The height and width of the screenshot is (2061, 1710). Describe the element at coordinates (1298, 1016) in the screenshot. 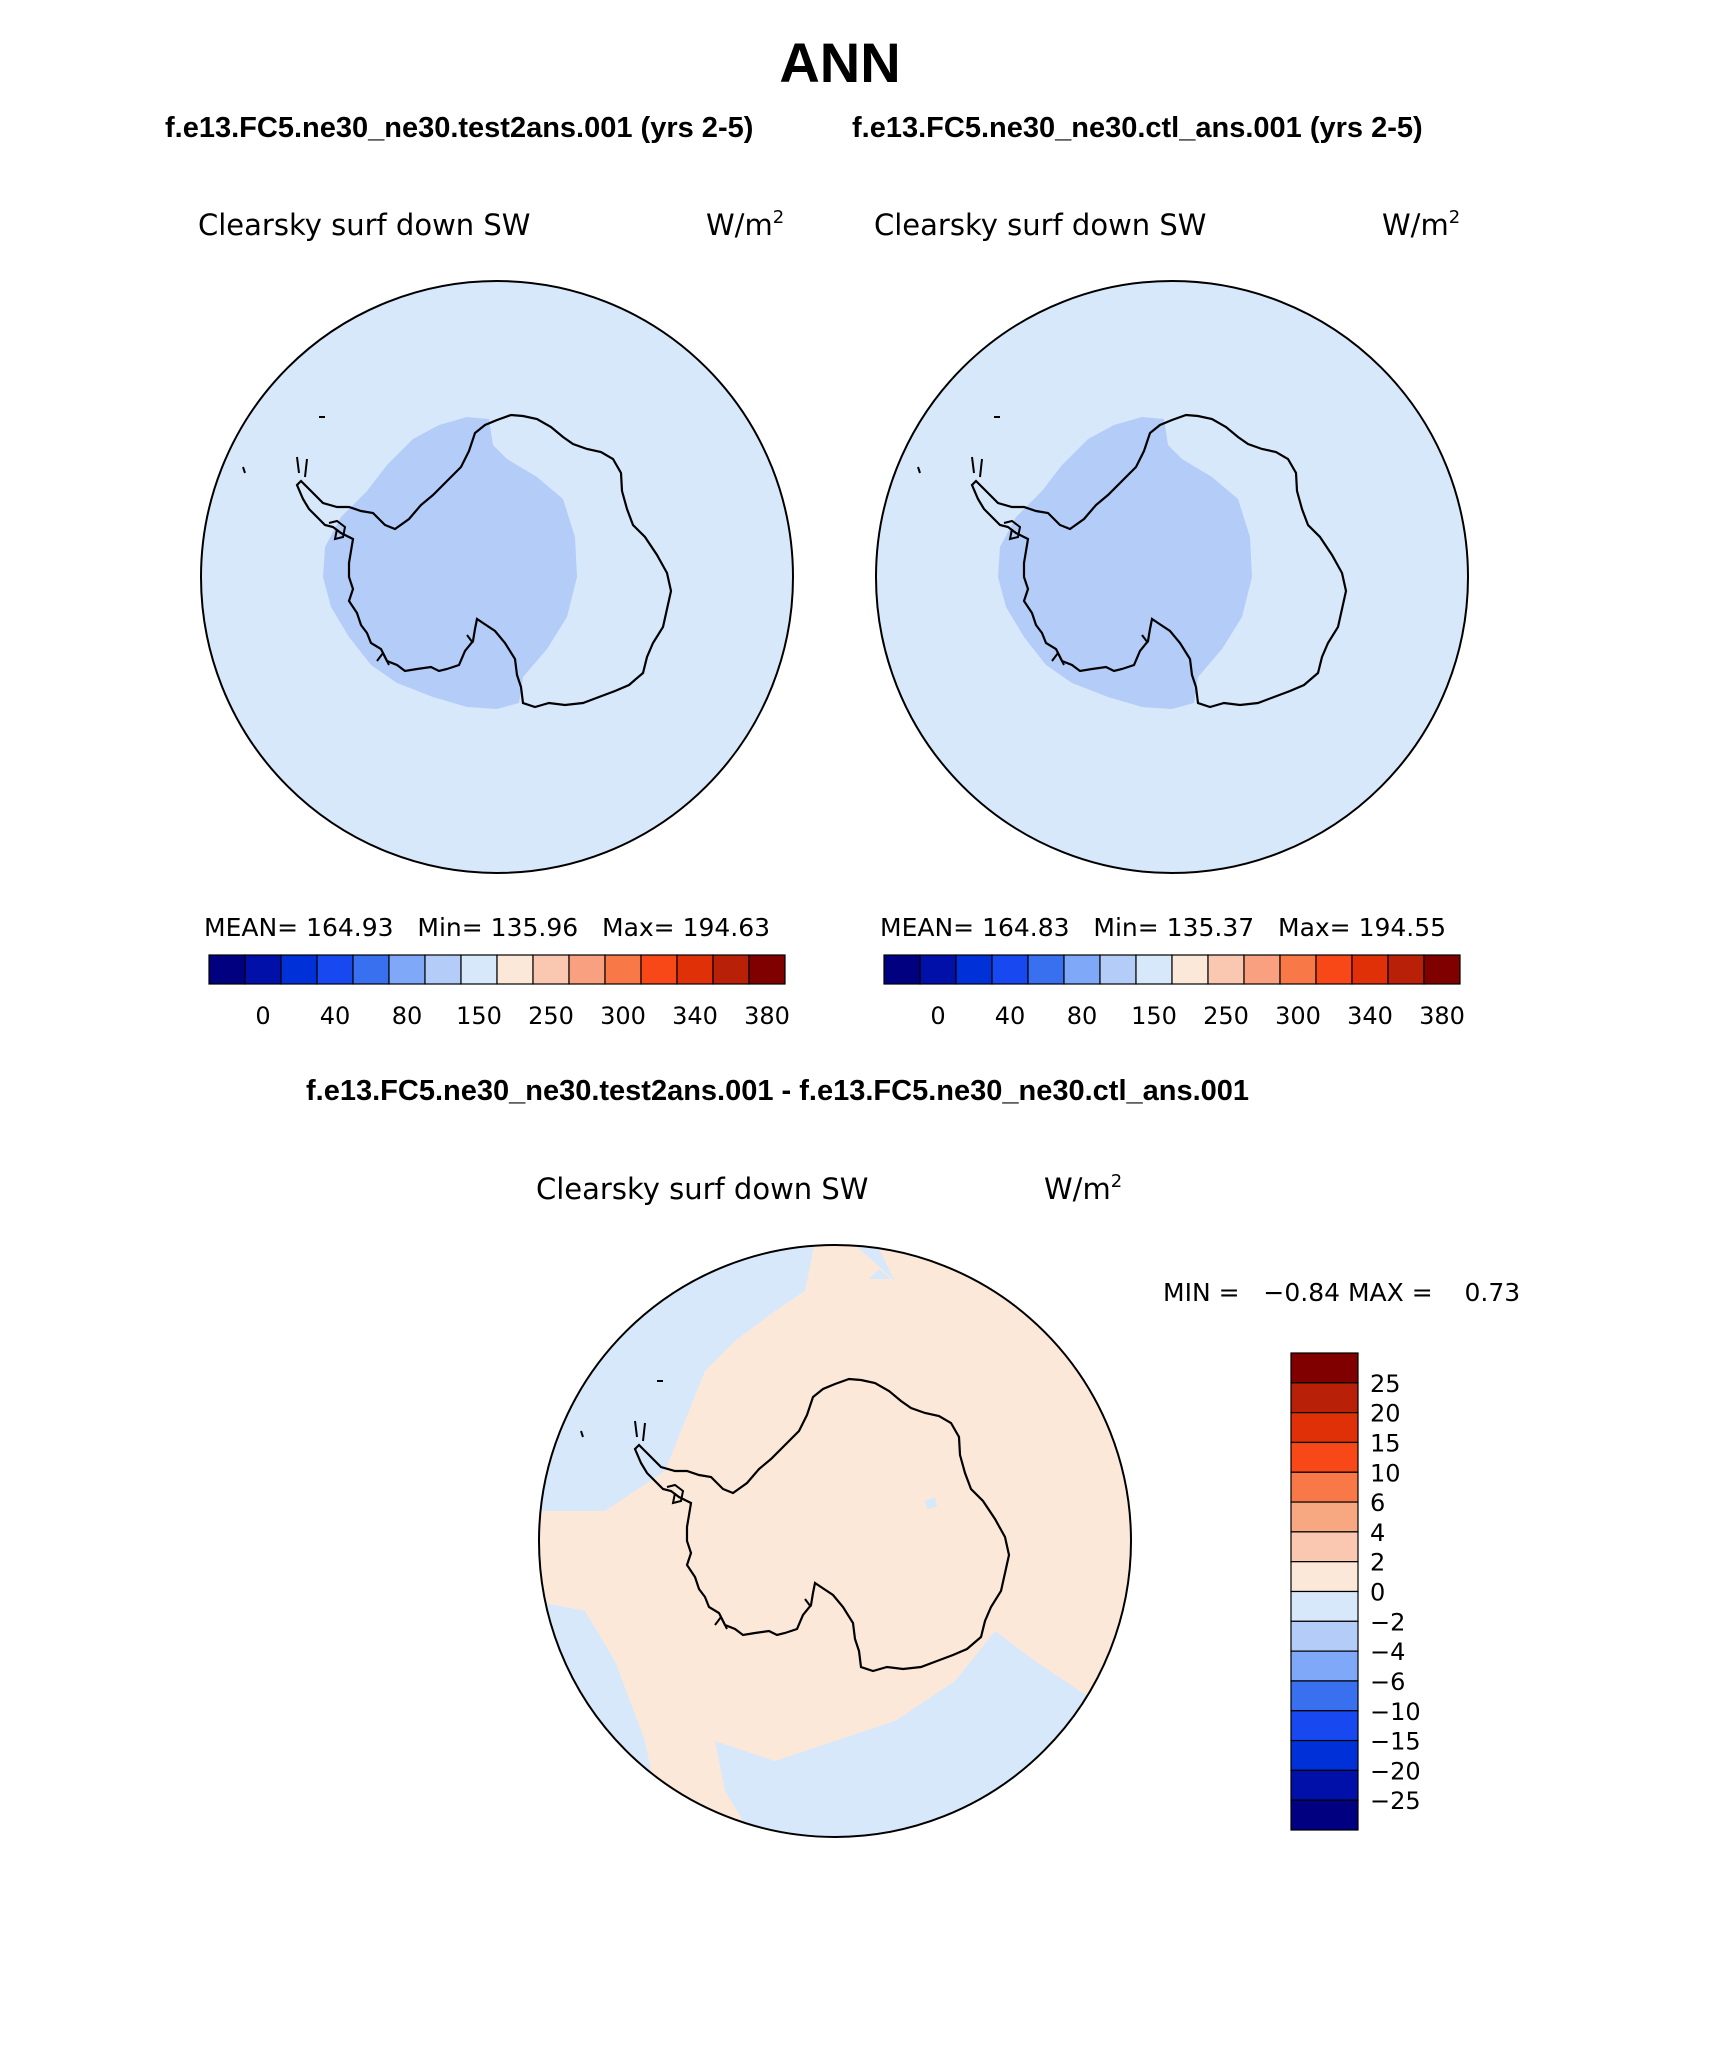

I see `ctl-colorbar-tick-label: 300` at that location.